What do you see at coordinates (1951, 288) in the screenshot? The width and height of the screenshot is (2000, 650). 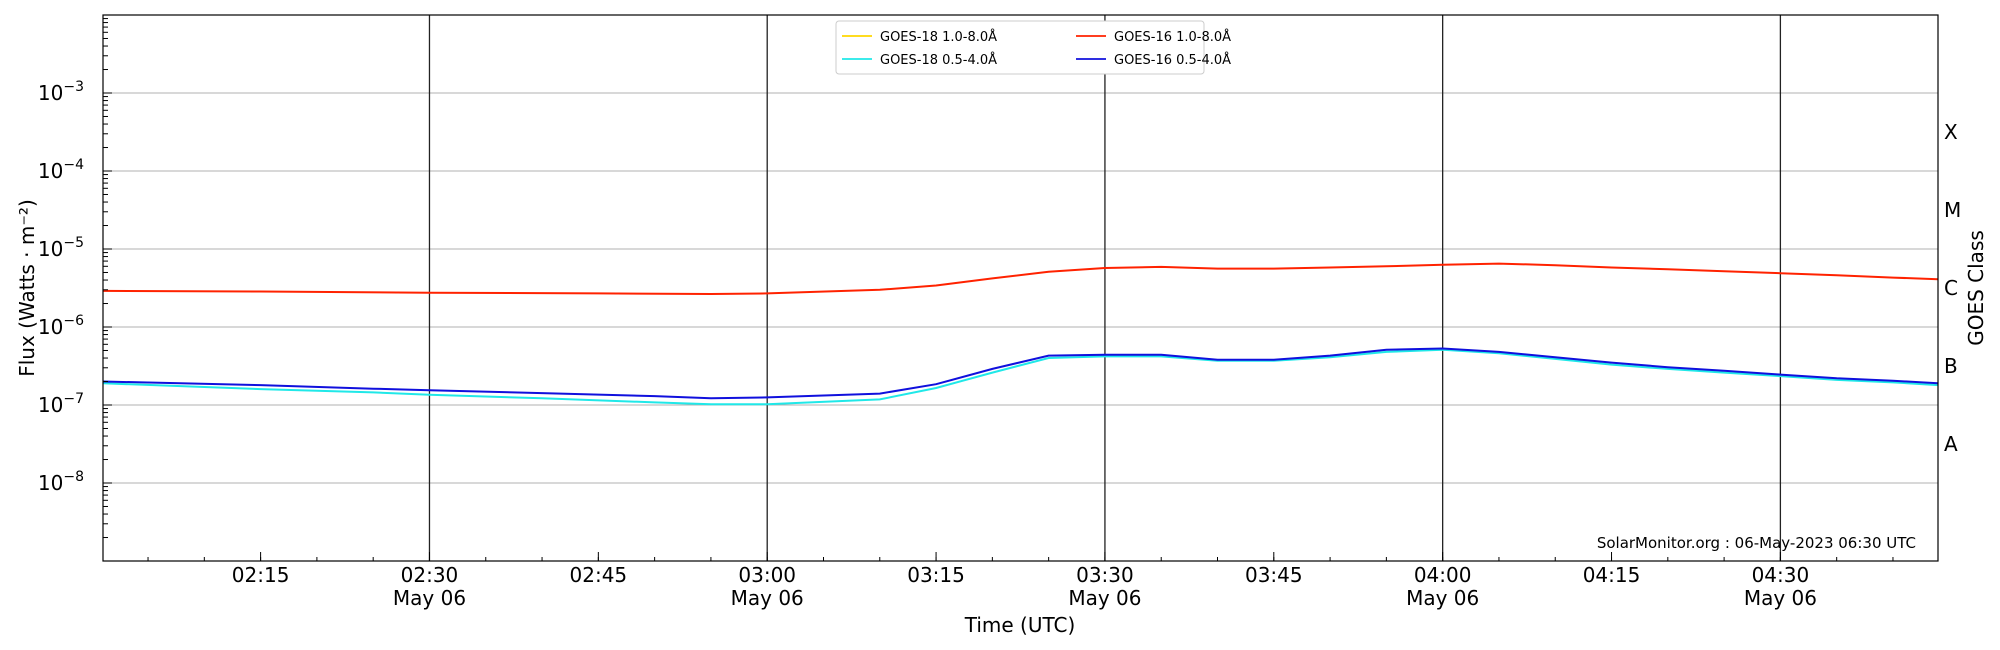 I see `goes-class-label: C` at bounding box center [1951, 288].